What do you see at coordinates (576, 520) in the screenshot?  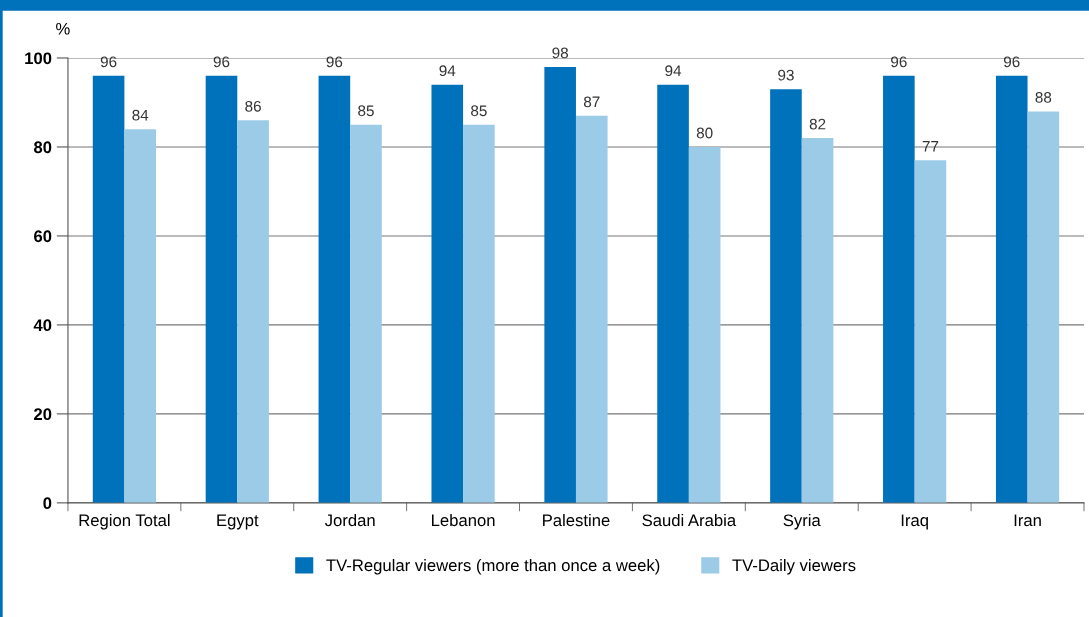 I see `x-tick-label: Palestine` at bounding box center [576, 520].